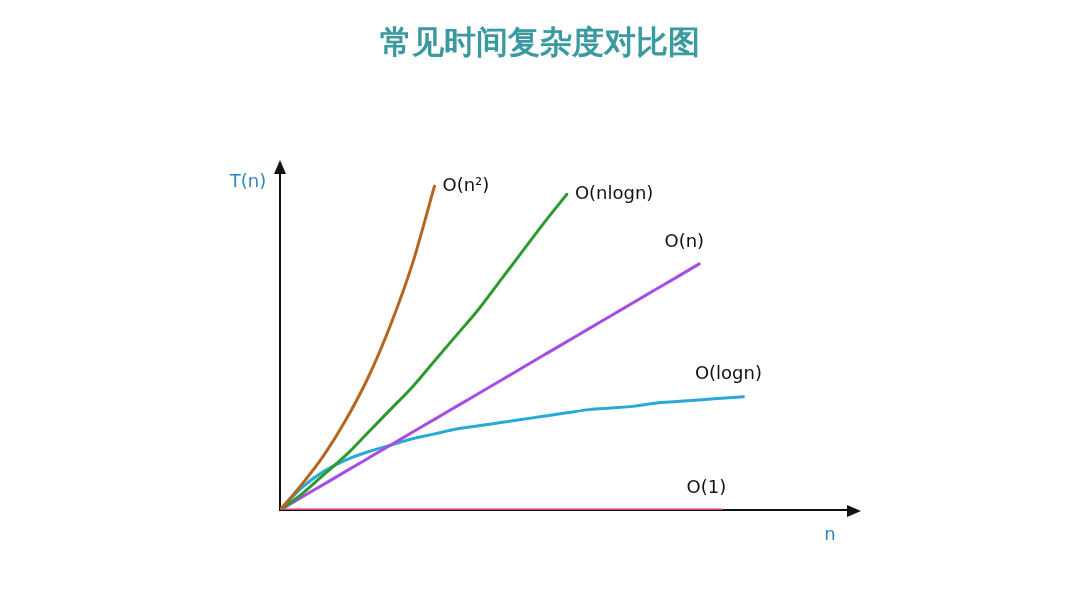  What do you see at coordinates (466, 184) in the screenshot?
I see `series-label: O(n²)` at bounding box center [466, 184].